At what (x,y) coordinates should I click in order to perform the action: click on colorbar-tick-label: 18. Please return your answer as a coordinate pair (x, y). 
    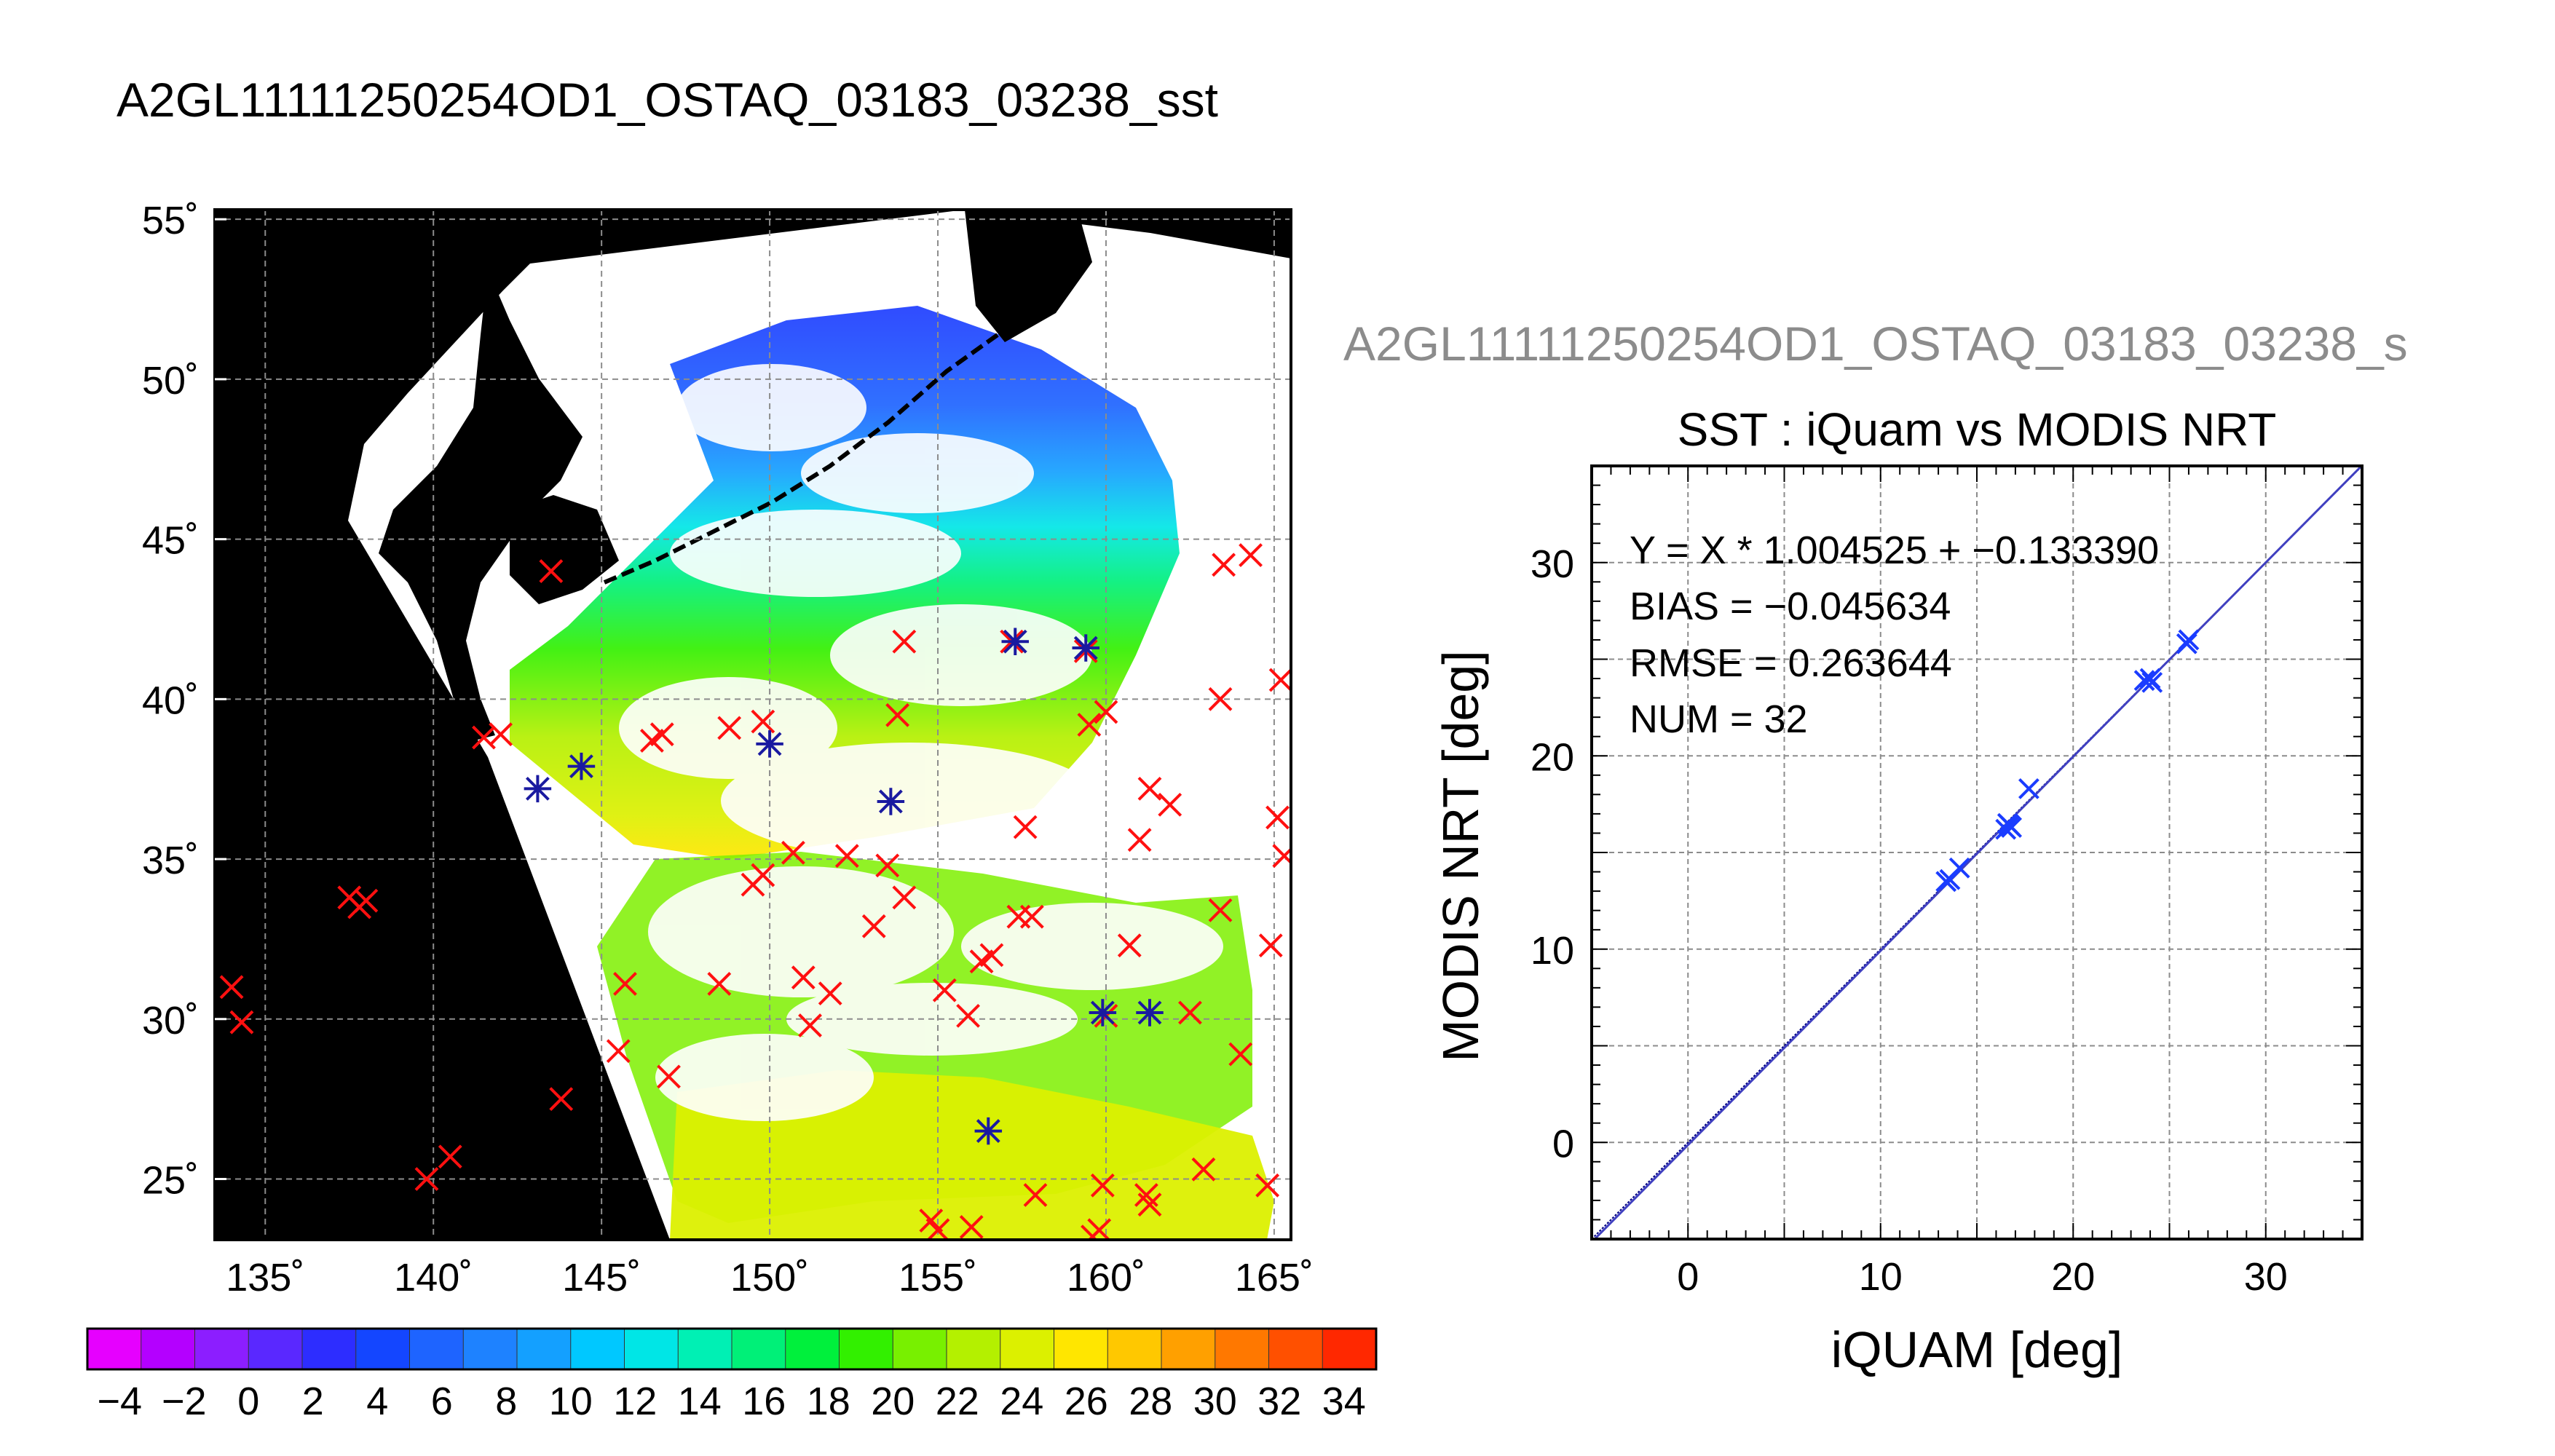
    Looking at the image, I should click on (828, 1401).